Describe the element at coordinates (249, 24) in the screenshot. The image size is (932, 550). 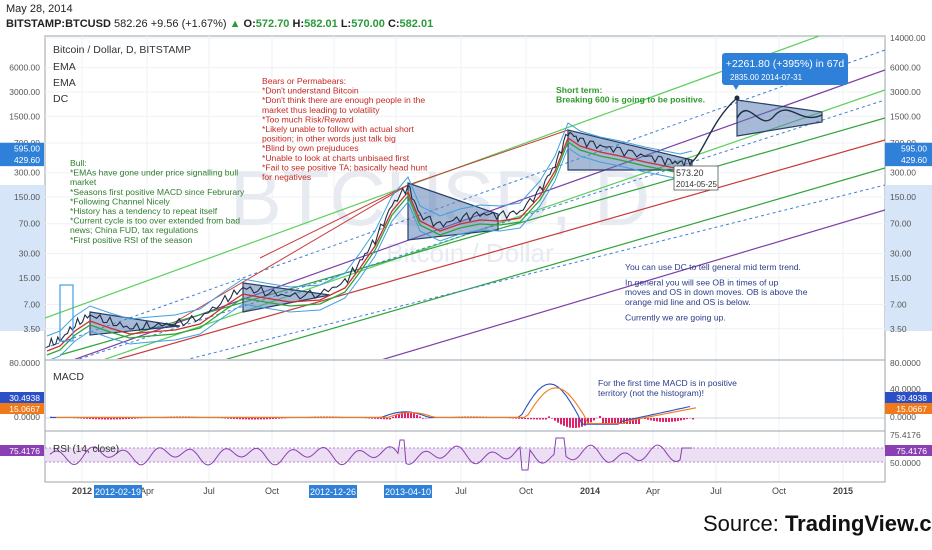
I see `open-label: O:` at that location.